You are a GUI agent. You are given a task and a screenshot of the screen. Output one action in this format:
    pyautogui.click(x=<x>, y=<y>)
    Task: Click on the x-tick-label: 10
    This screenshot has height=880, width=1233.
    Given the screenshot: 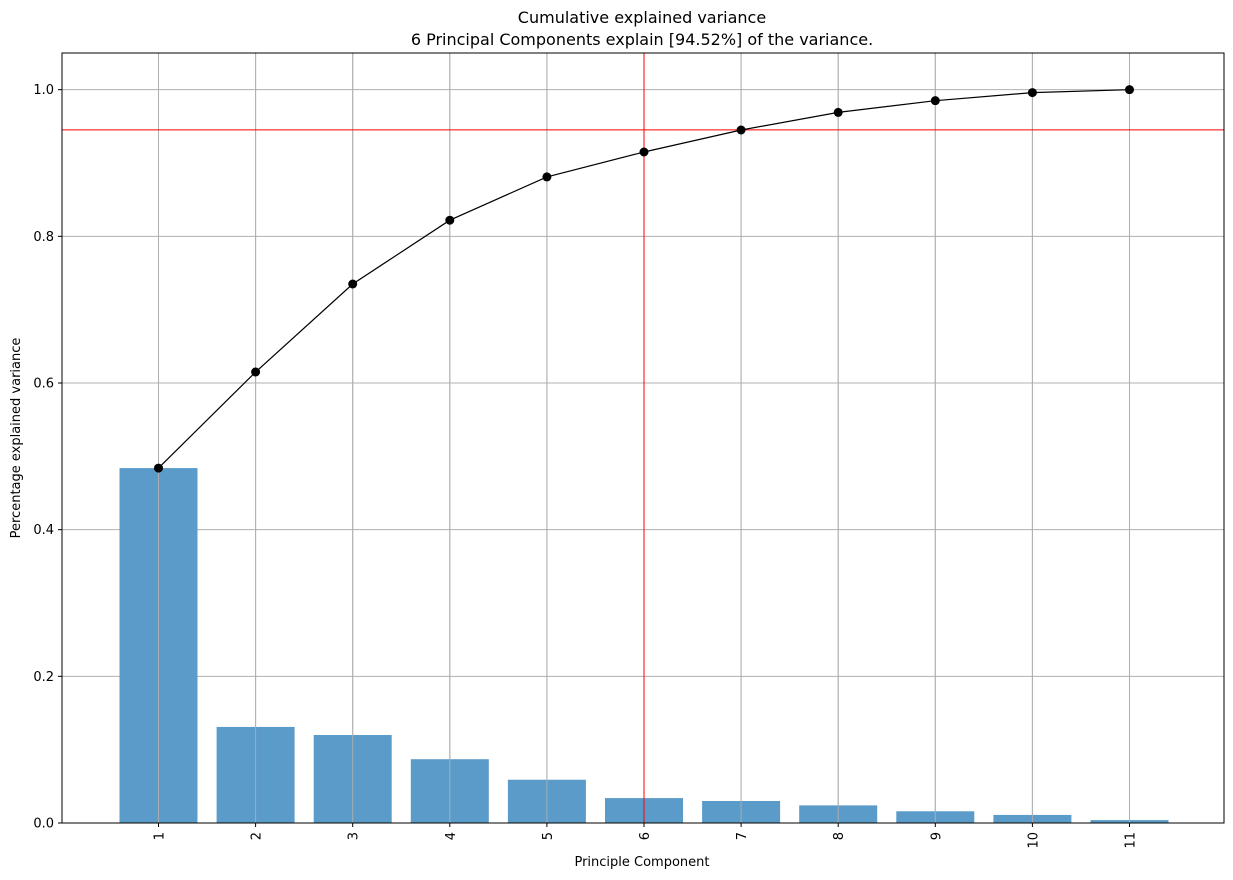 What is the action you would take?
    pyautogui.click(x=1033, y=840)
    